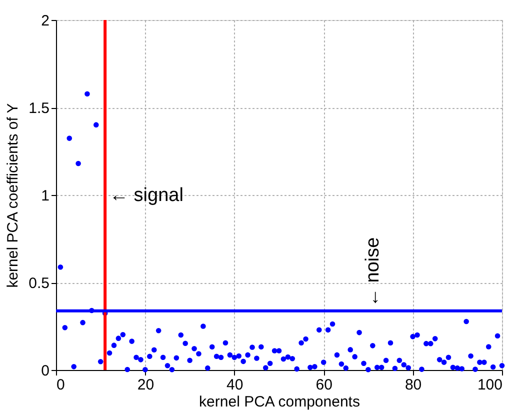 This screenshot has width=523, height=410. I want to click on x-tick-label: 40, so click(235, 385).